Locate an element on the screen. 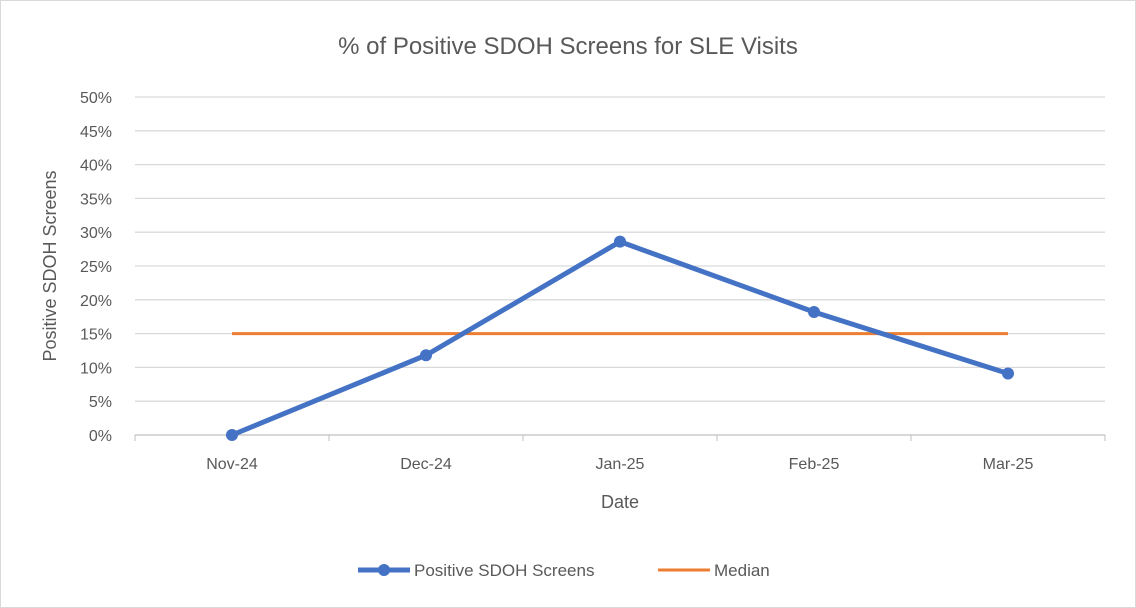 Image resolution: width=1136 pixels, height=608 pixels. y-tick-label: 35% is located at coordinates (96, 199).